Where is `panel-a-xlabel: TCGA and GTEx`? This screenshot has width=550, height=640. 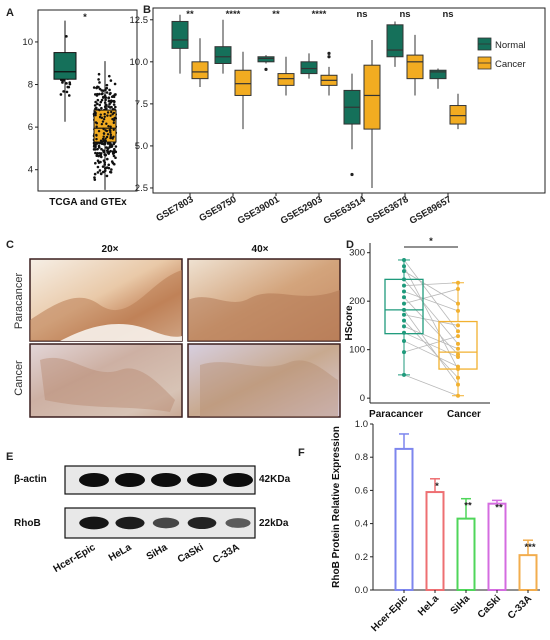
panel-a-xlabel: TCGA and GTEx is located at coordinates (88, 202).